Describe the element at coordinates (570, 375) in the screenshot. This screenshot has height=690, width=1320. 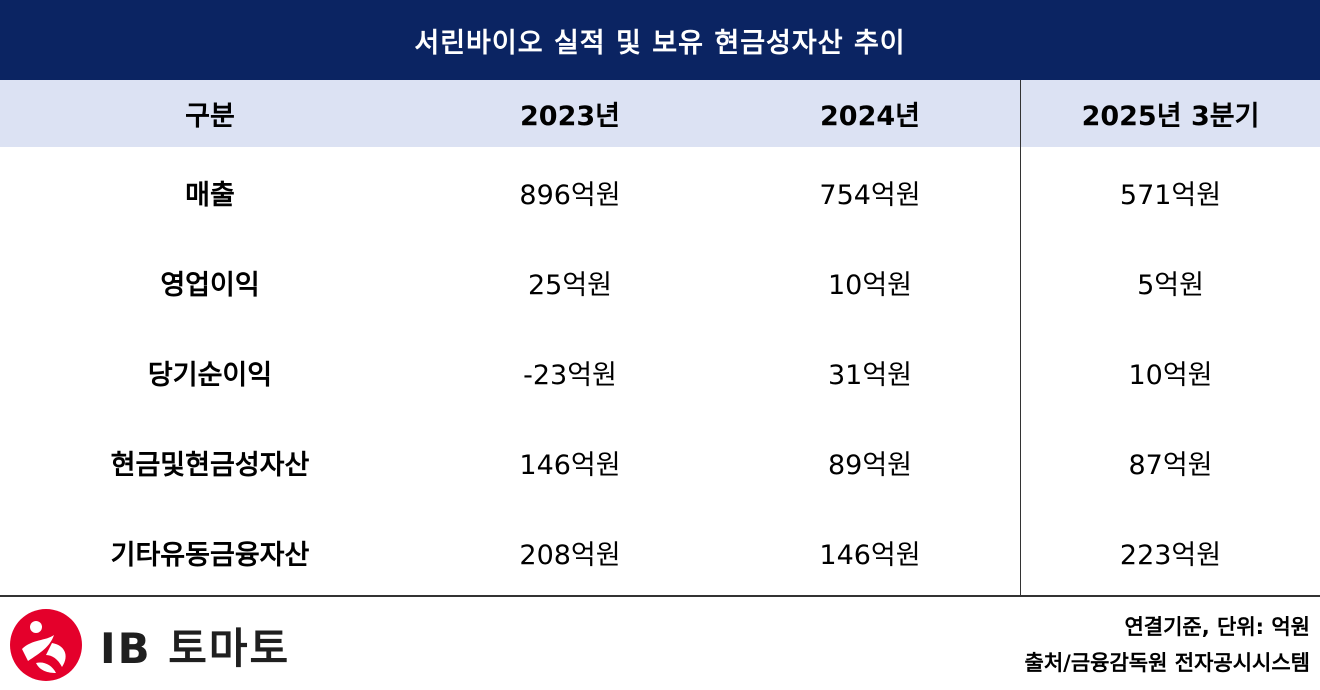
I see `cell-2023: -23억원` at that location.